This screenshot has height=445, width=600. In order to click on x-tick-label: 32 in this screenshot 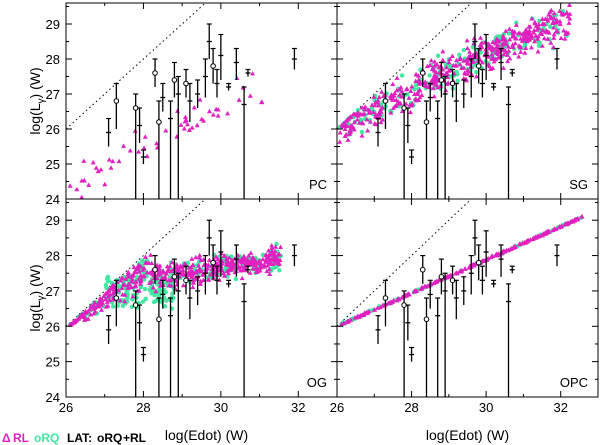, I will do `click(560, 407)`.